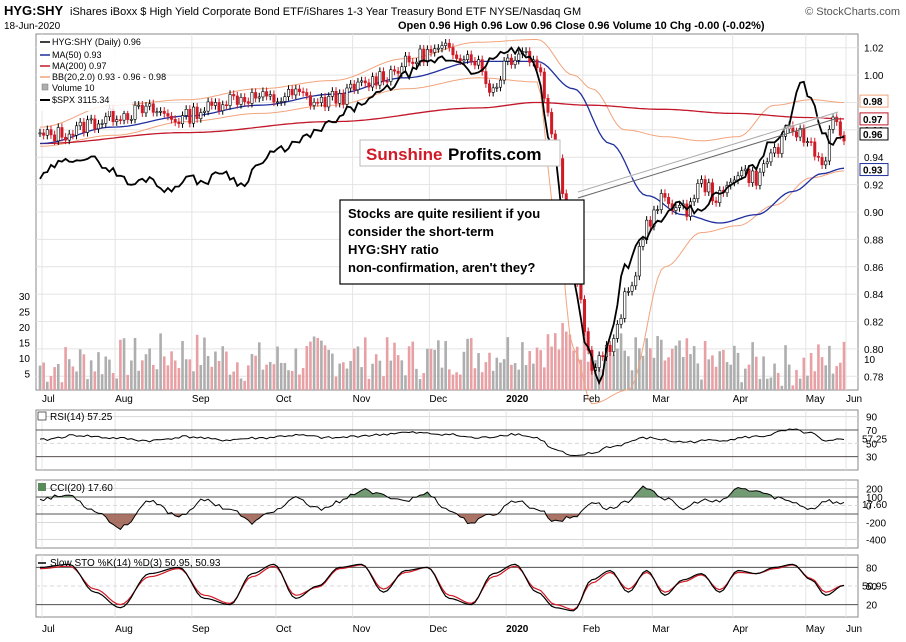 The width and height of the screenshot is (906, 642). I want to click on price-tick-label: 0.94, so click(874, 158).